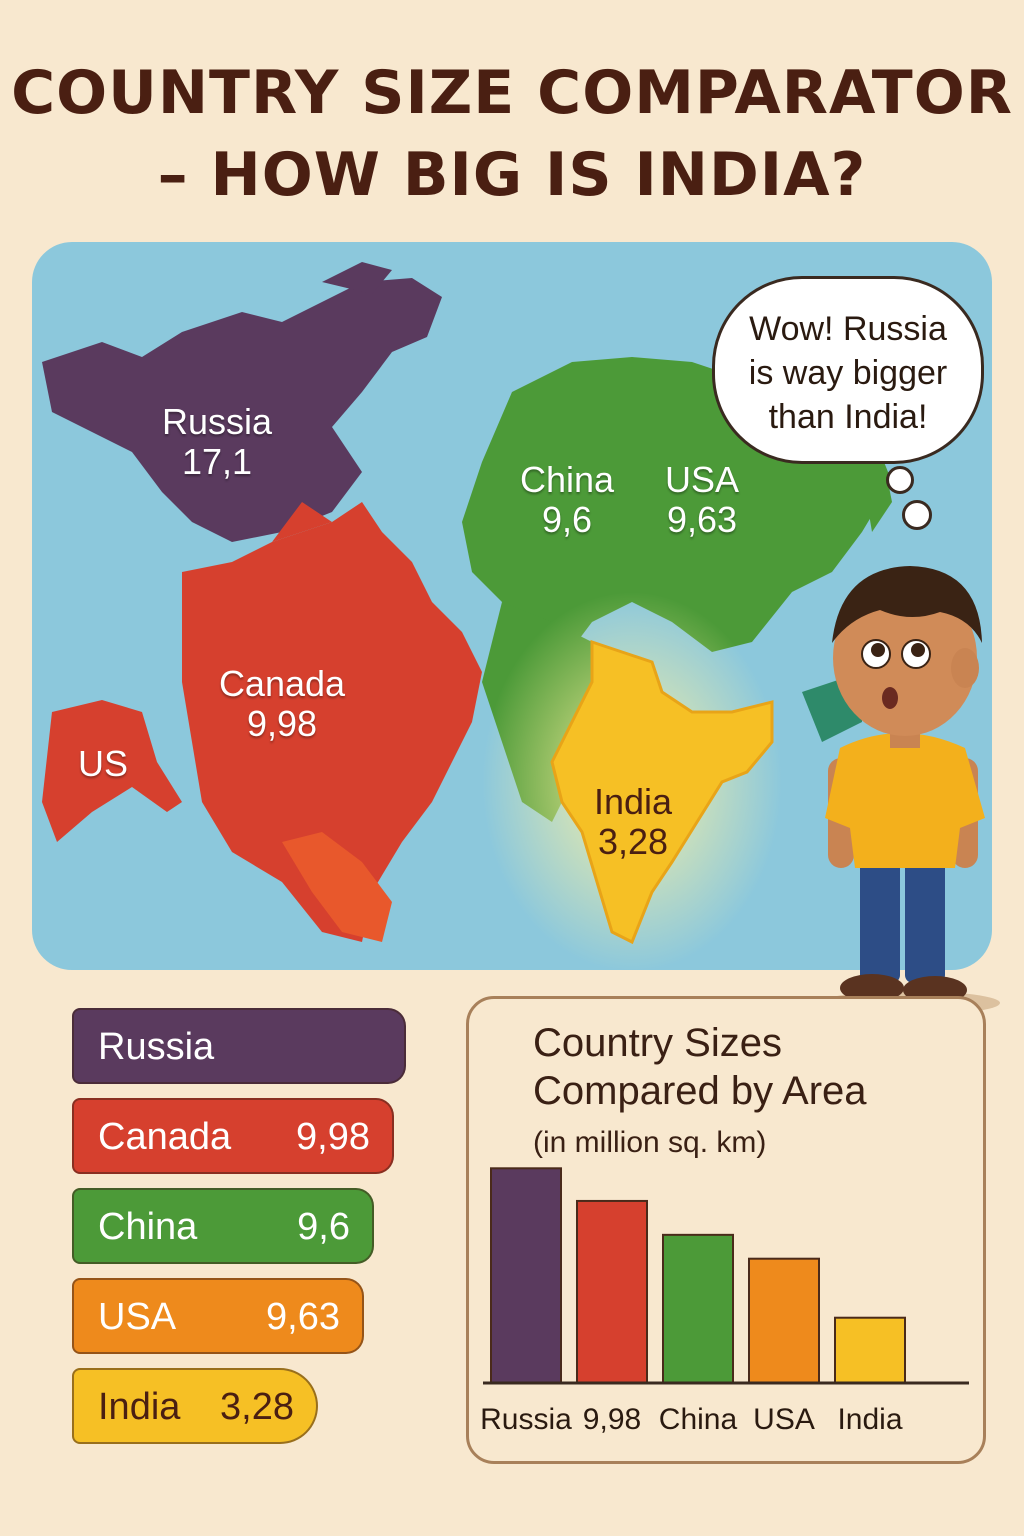  What do you see at coordinates (165, 1137) in the screenshot?
I see `legend-canada-name: Canada` at bounding box center [165, 1137].